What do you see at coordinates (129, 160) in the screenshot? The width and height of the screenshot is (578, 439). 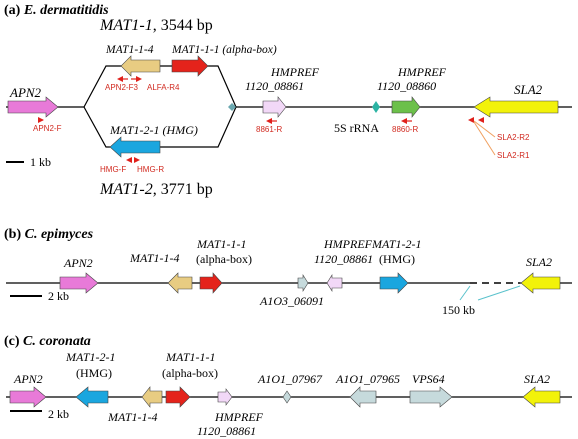 I see `primer-hmgf-head` at bounding box center [129, 160].